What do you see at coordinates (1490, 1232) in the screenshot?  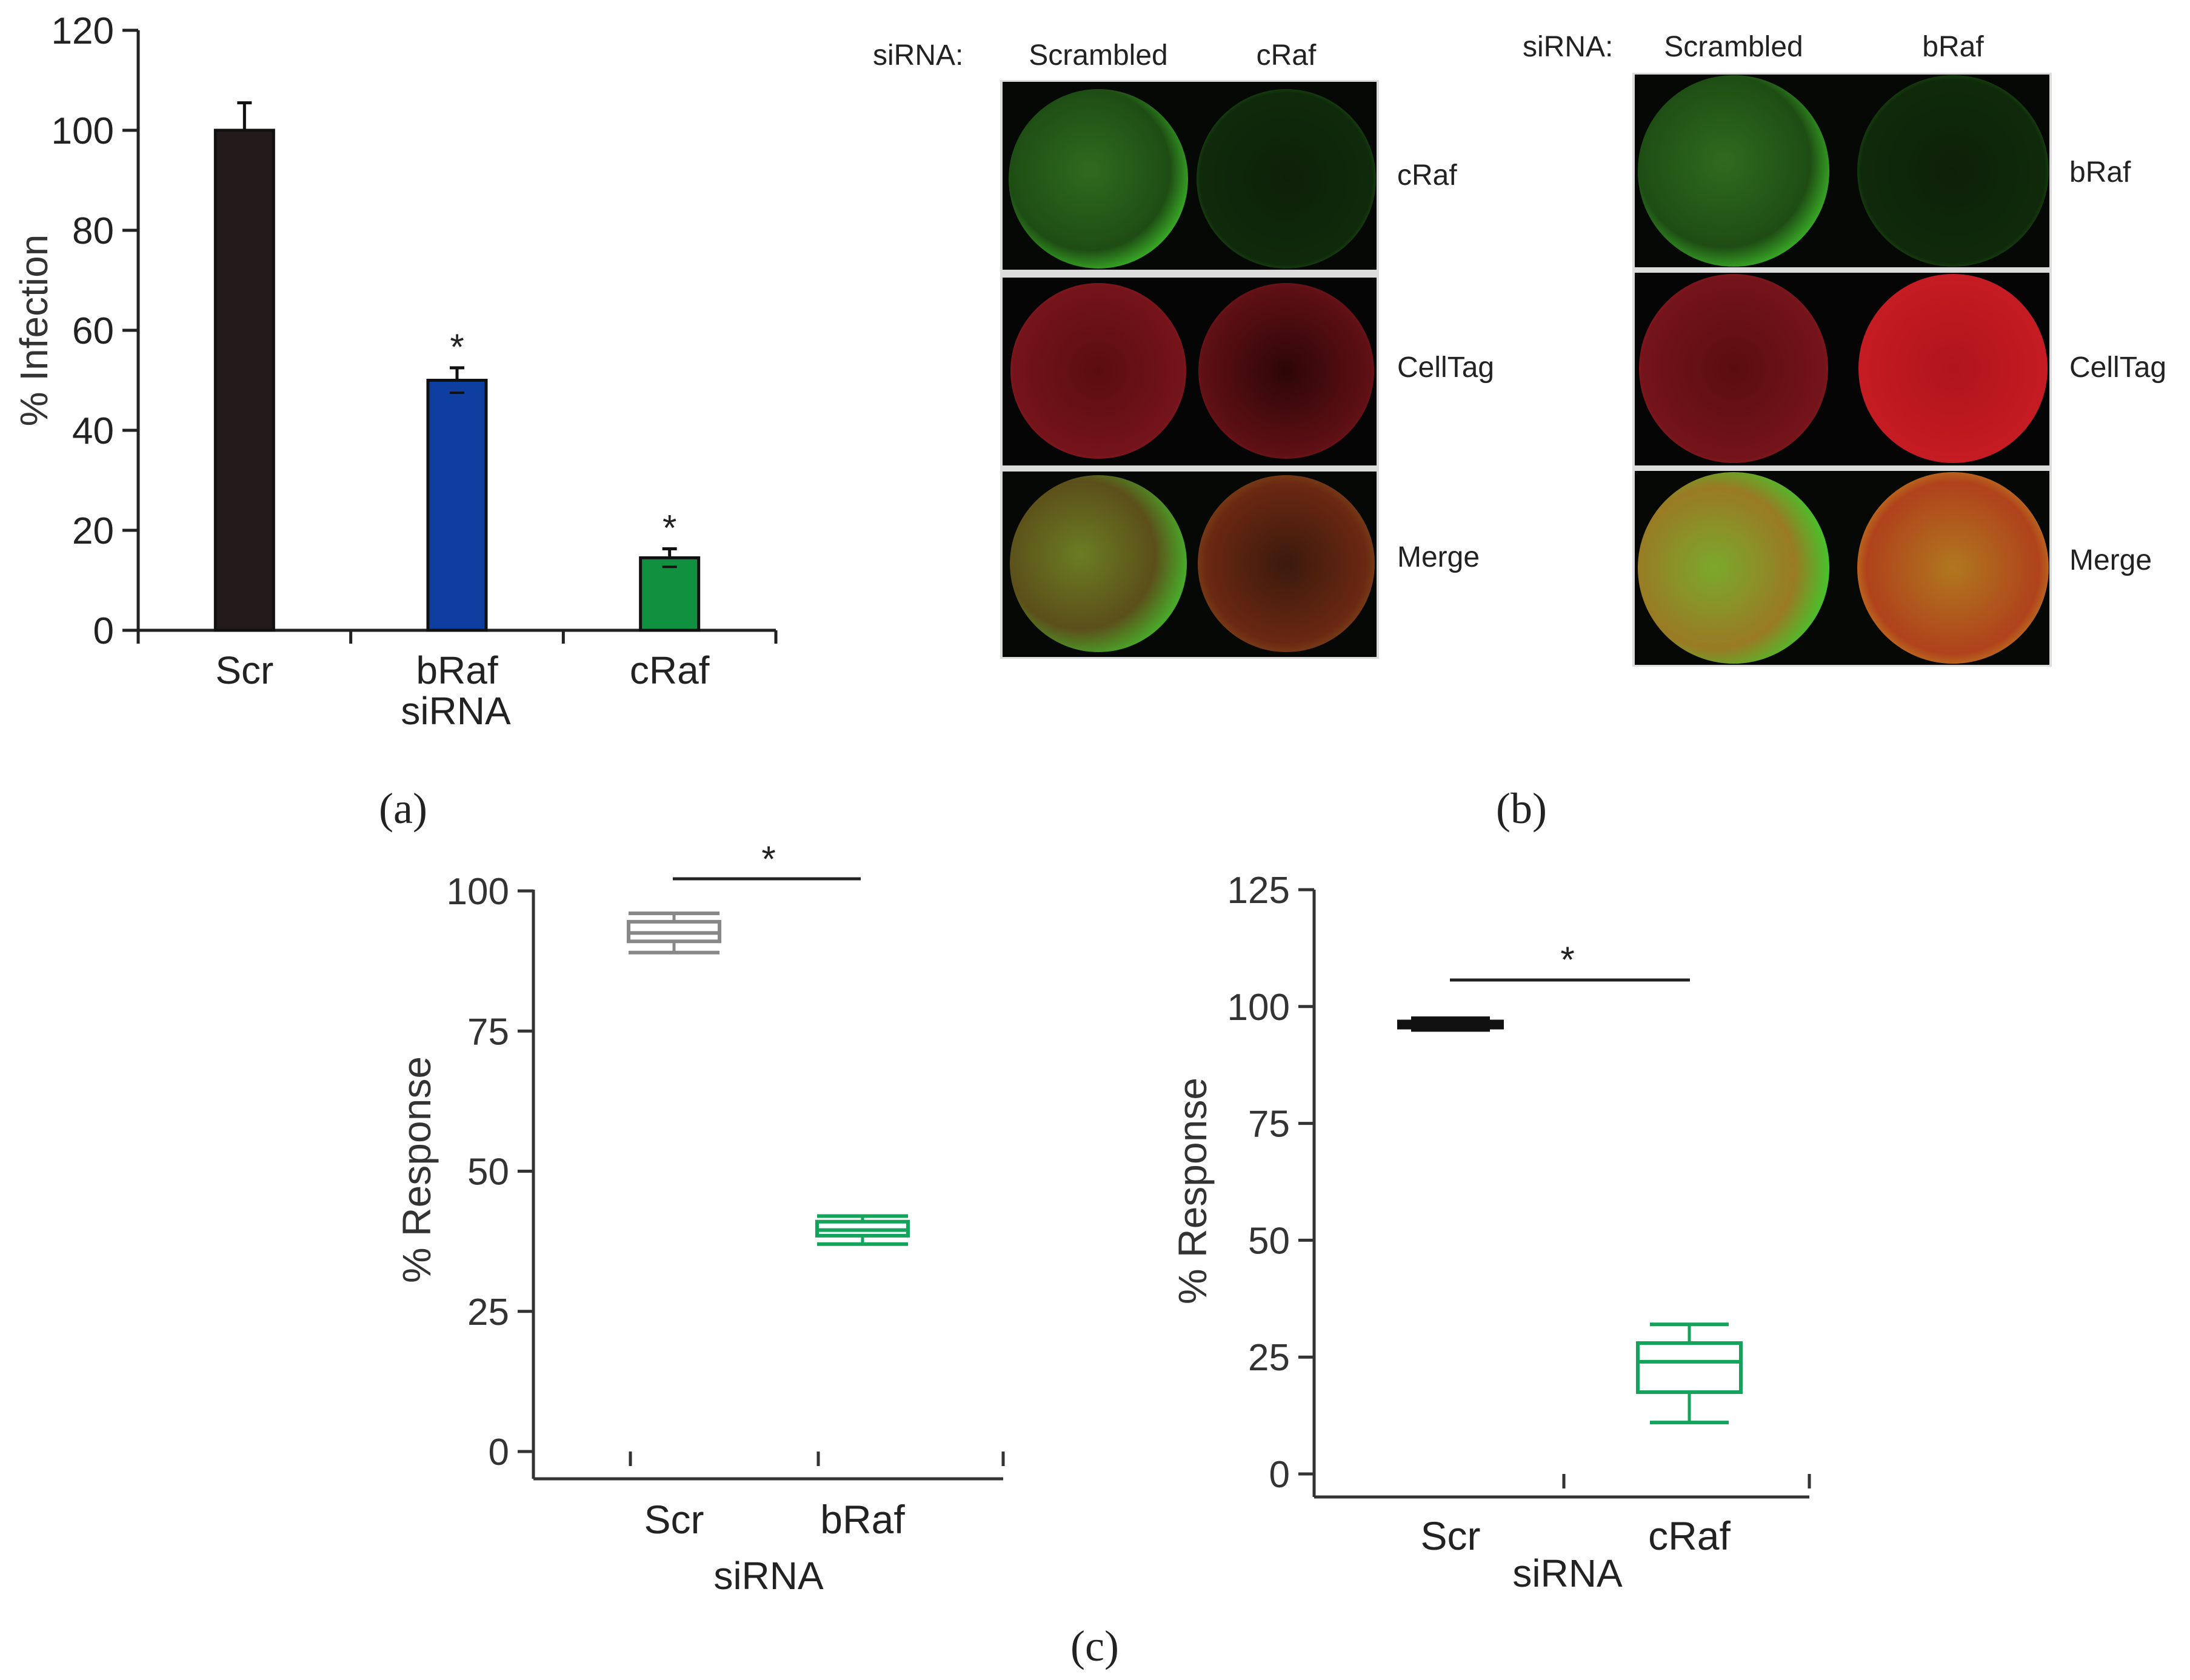 I see `response-box-plot-craf: 0 25 50 75 100 125 Scr cRaf * % Response siRNA` at bounding box center [1490, 1232].